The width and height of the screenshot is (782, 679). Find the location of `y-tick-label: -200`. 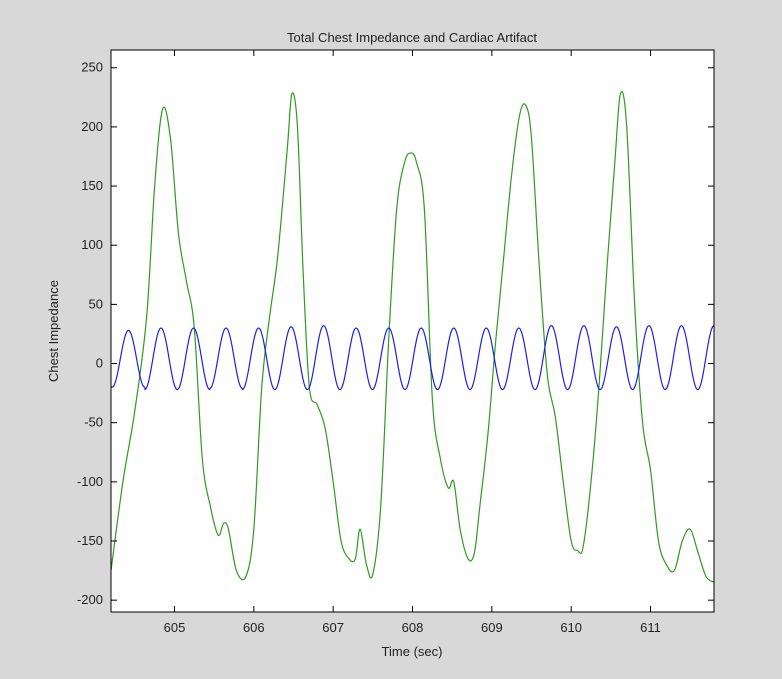

y-tick-label: -200 is located at coordinates (90, 599).